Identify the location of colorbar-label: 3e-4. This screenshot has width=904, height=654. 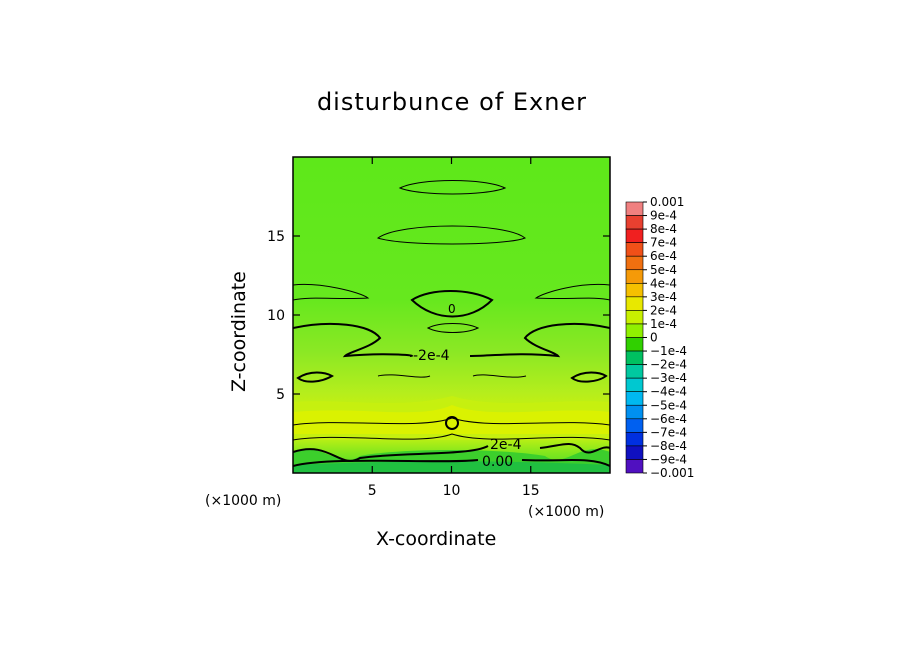
(663, 297).